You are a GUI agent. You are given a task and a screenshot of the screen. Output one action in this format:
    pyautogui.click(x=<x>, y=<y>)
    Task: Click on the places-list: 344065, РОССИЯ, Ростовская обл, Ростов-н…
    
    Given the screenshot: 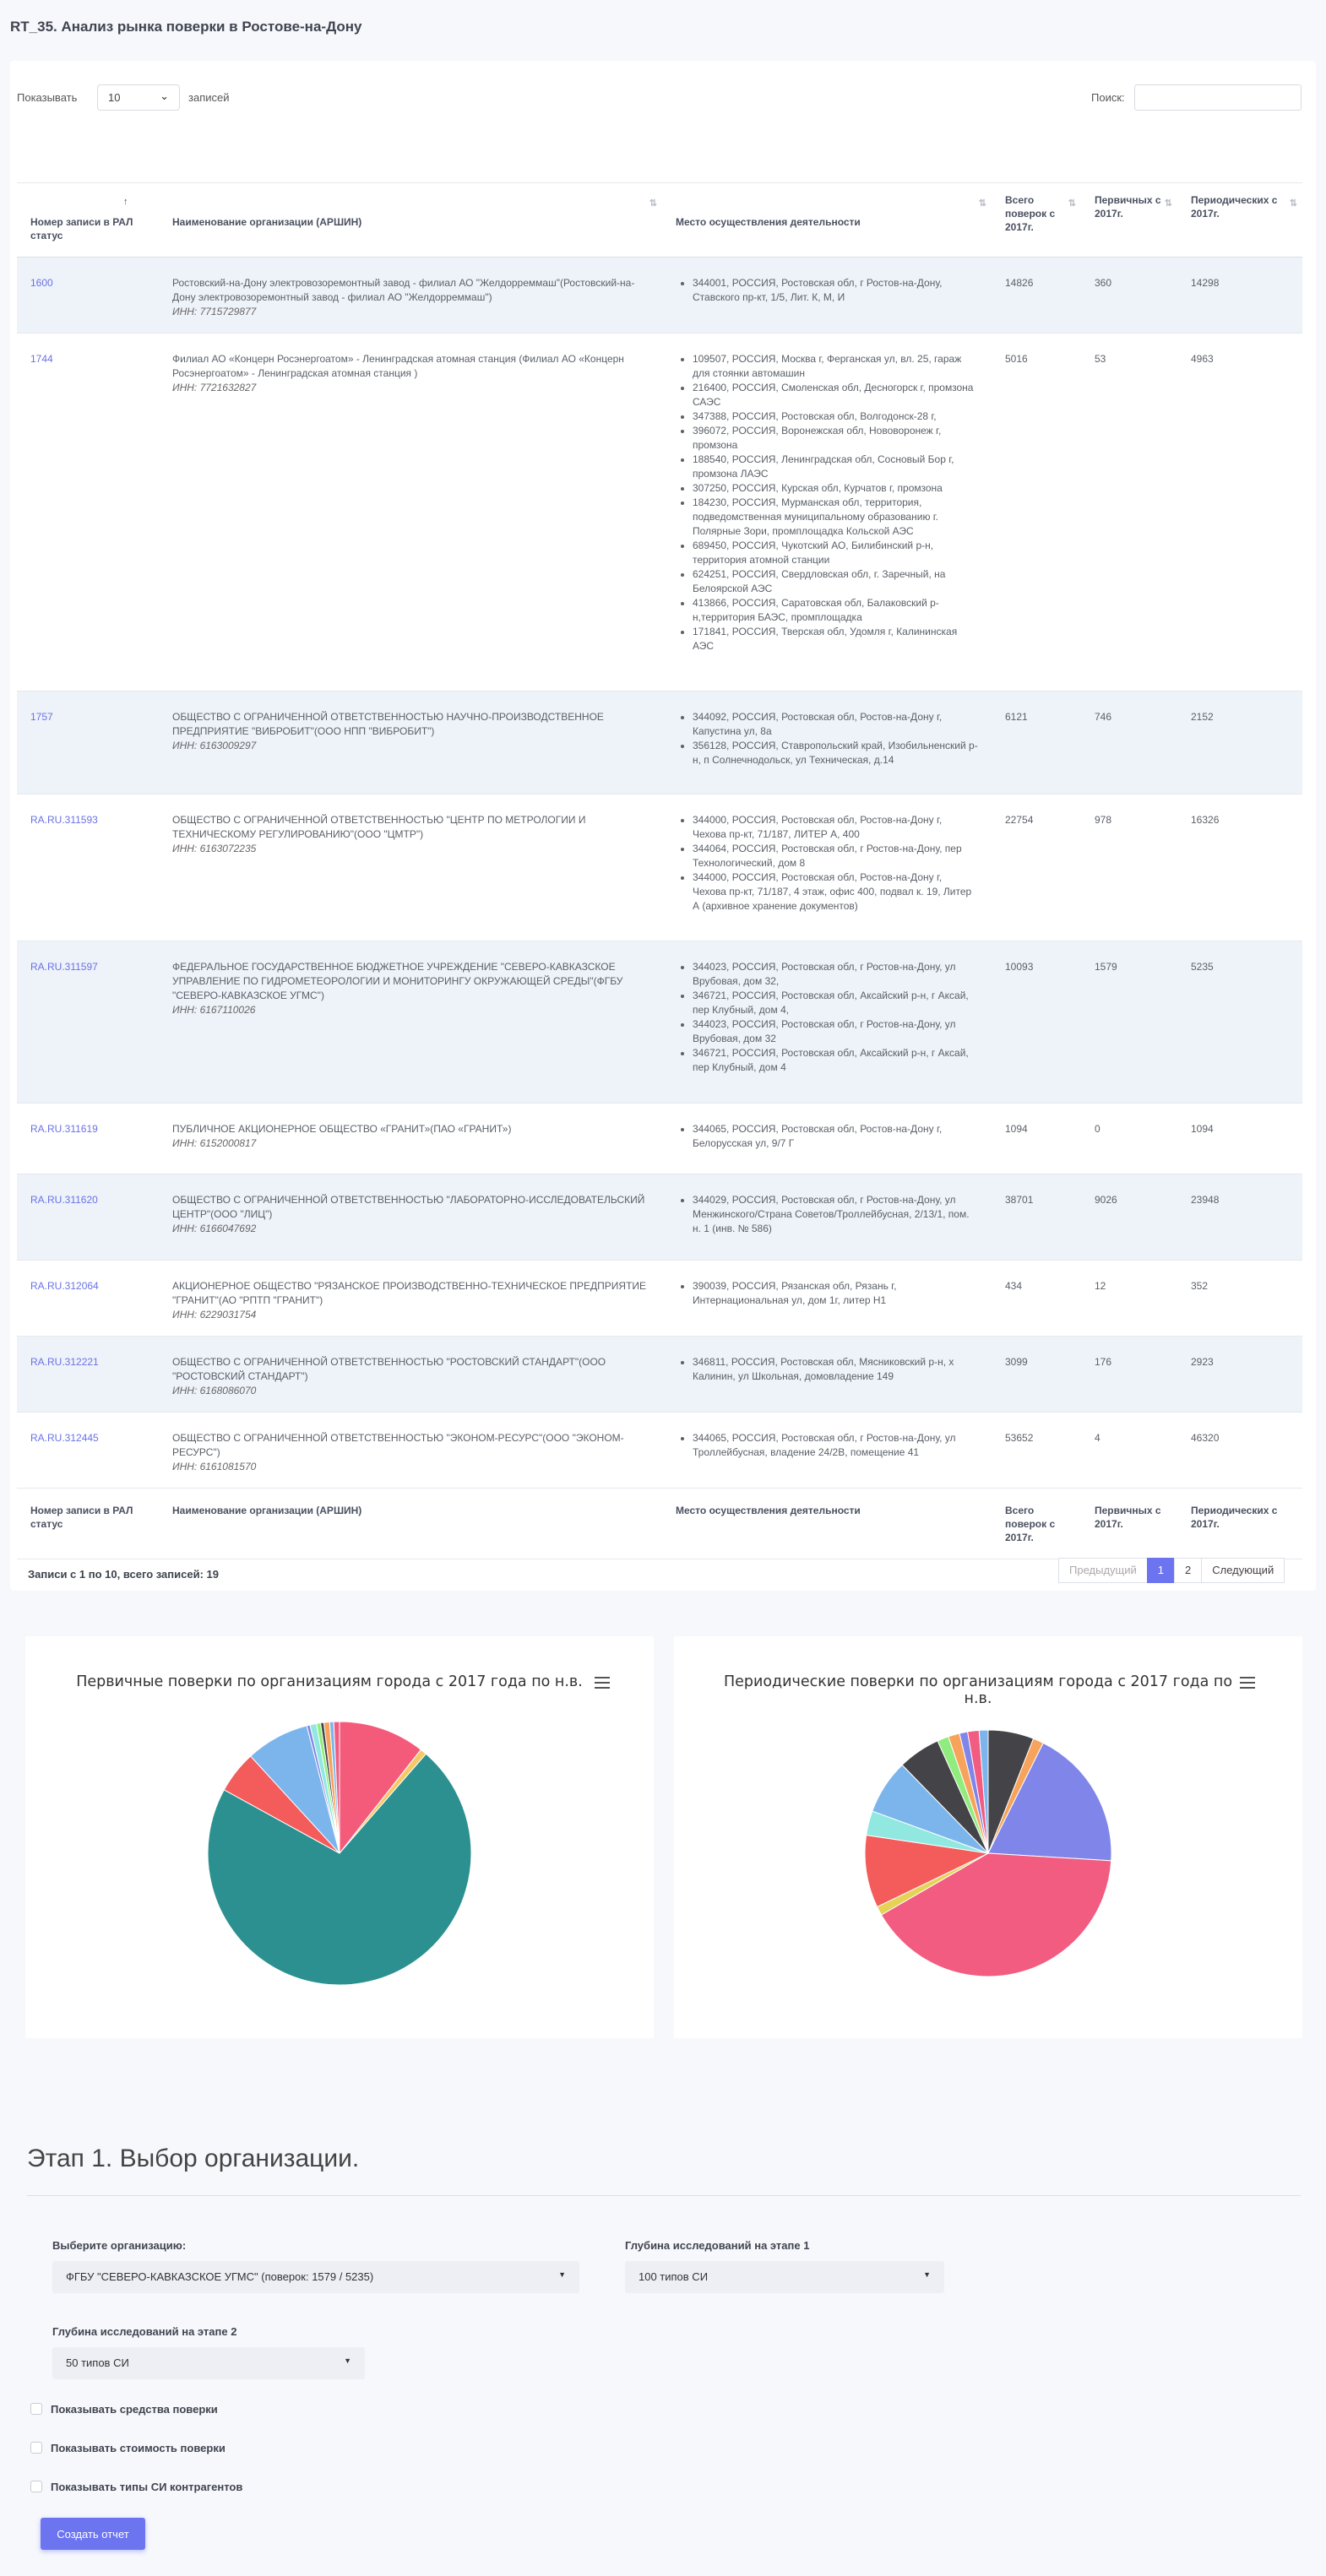 What is the action you would take?
    pyautogui.click(x=827, y=1136)
    